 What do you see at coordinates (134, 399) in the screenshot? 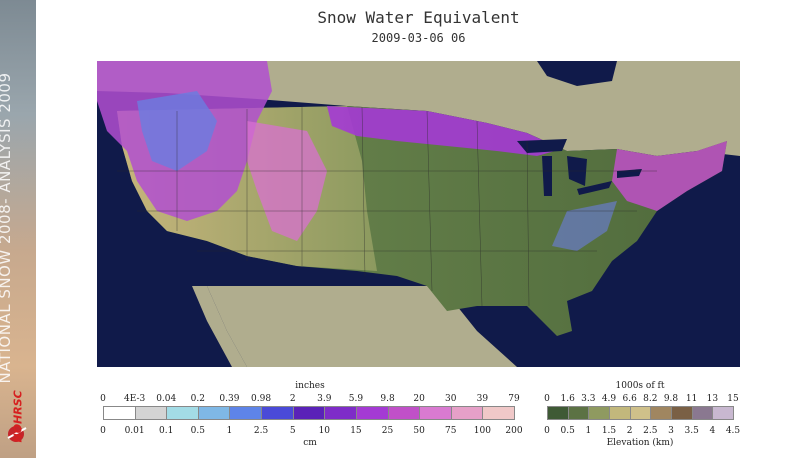
I see `swe-legend-top-tick: 4E-3` at bounding box center [134, 399].